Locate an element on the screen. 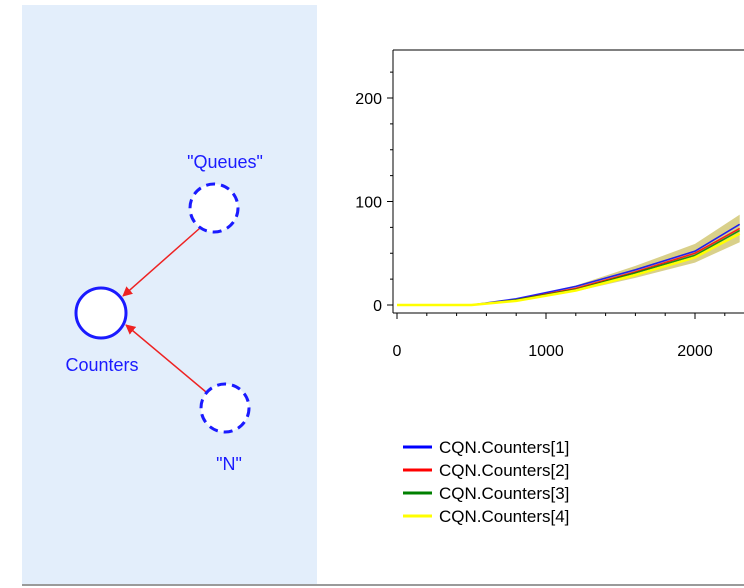 The height and width of the screenshot is (588, 744). y-tick-label: 0 is located at coordinates (377, 306).